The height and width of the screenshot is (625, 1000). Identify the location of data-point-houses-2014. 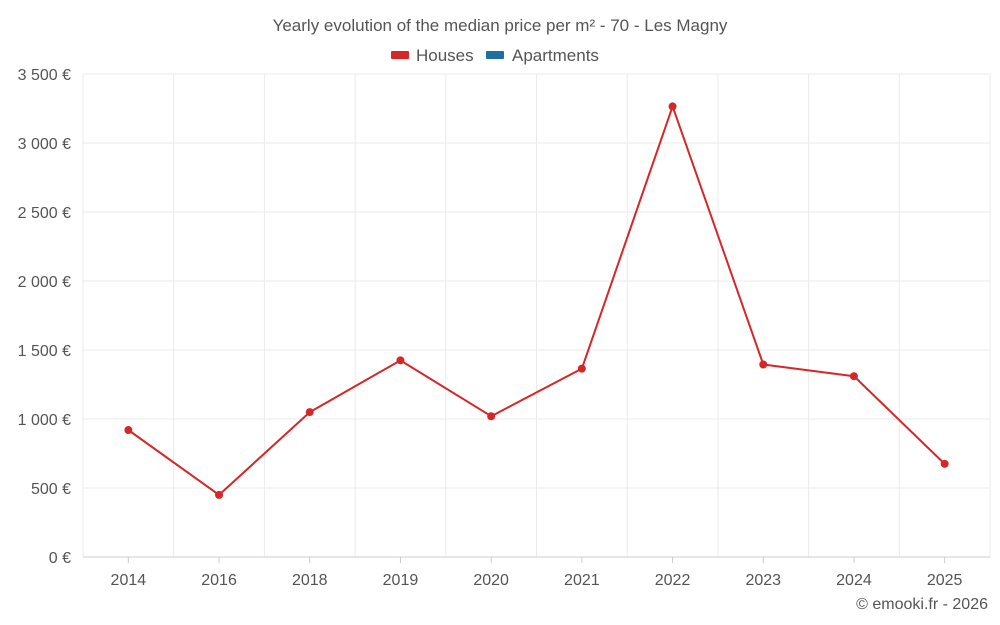
(128, 430).